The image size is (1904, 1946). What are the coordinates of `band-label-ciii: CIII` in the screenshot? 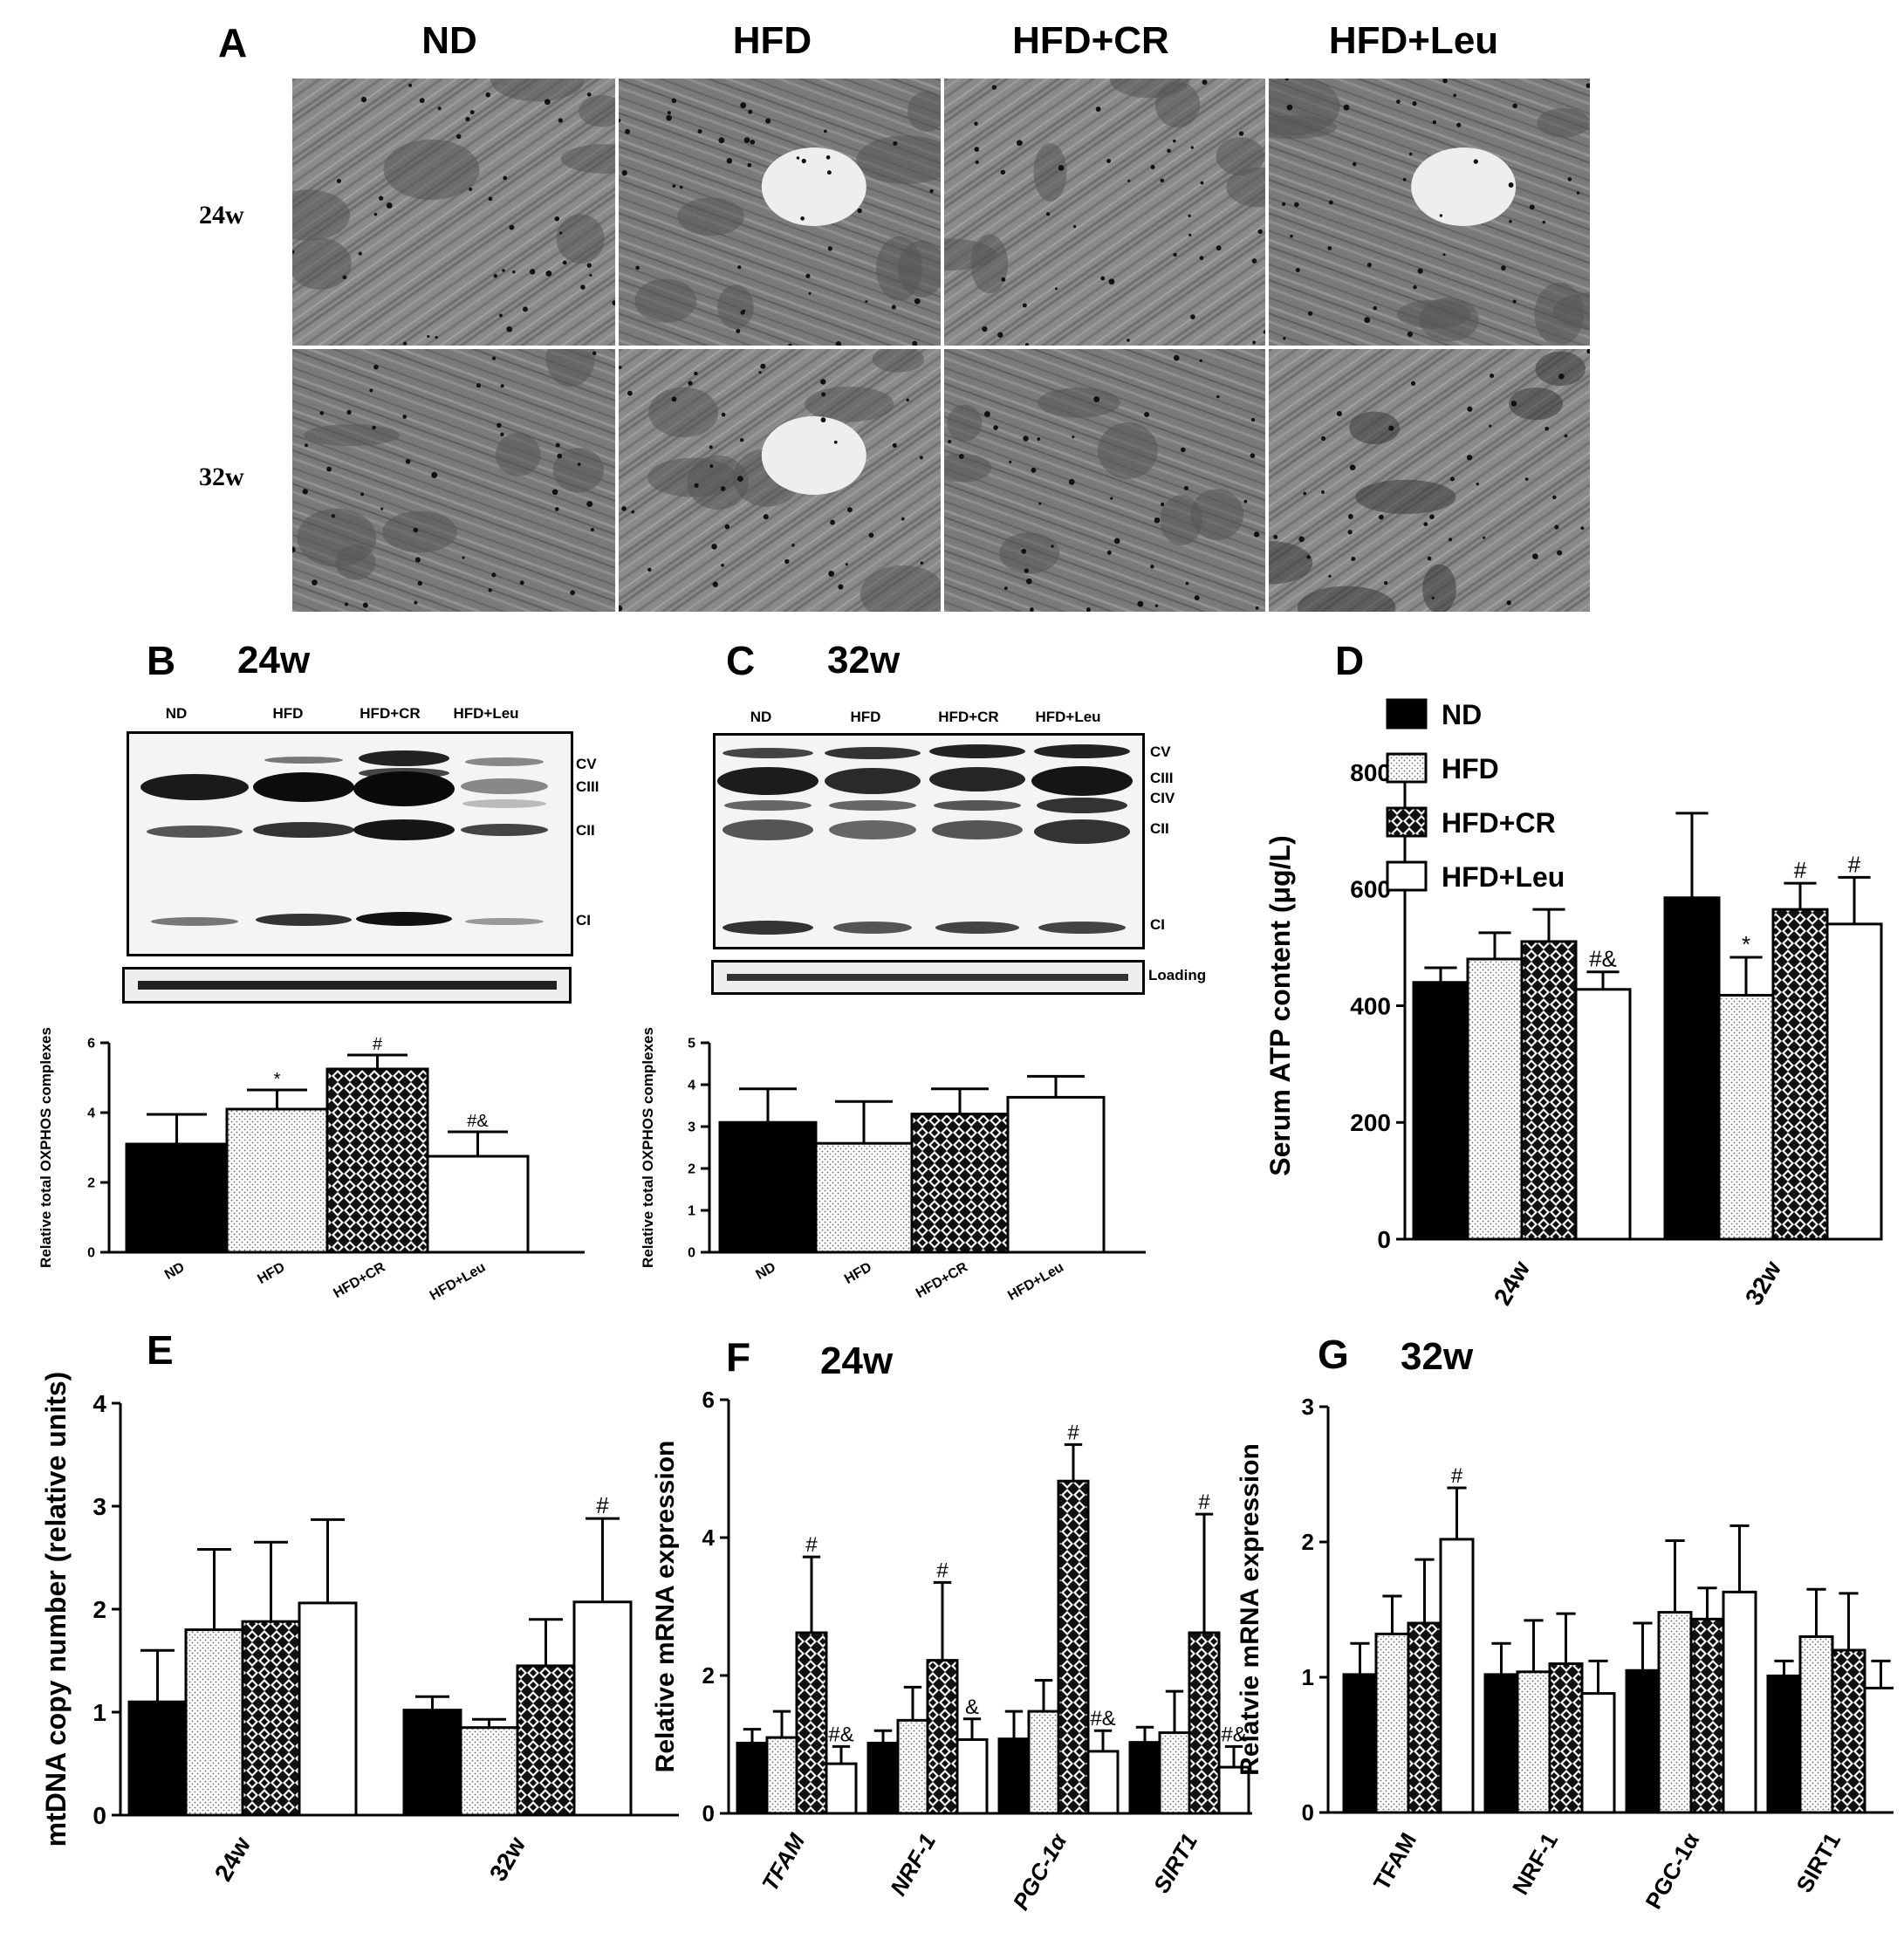 It's located at (1162, 778).